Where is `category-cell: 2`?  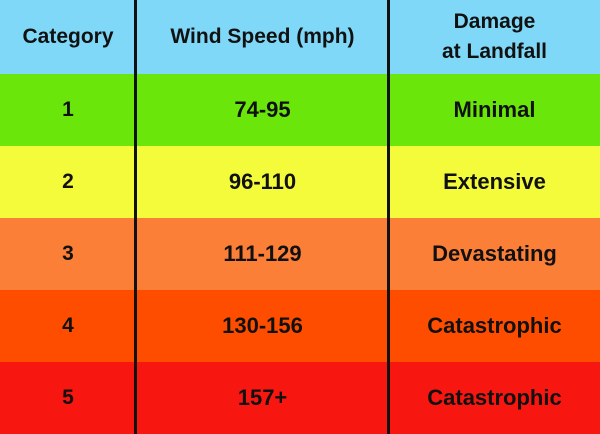 category-cell: 2 is located at coordinates (68, 181).